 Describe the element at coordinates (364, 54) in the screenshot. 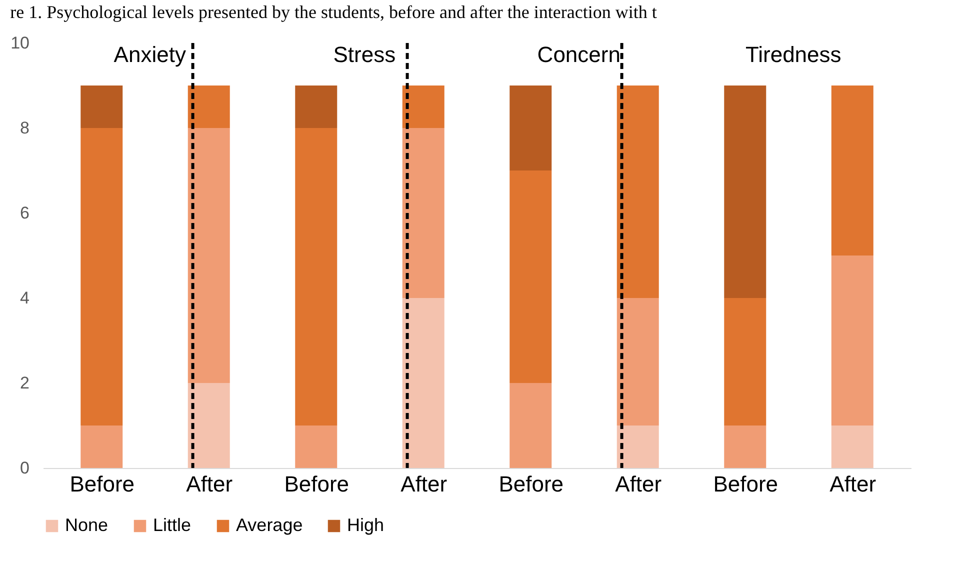

I see `annotation: Stress` at that location.